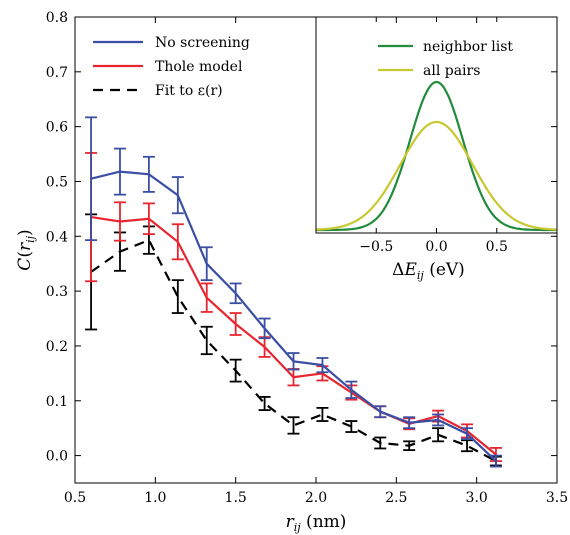  I want to click on inset-x-tick-label: −0.5, so click(376, 247).